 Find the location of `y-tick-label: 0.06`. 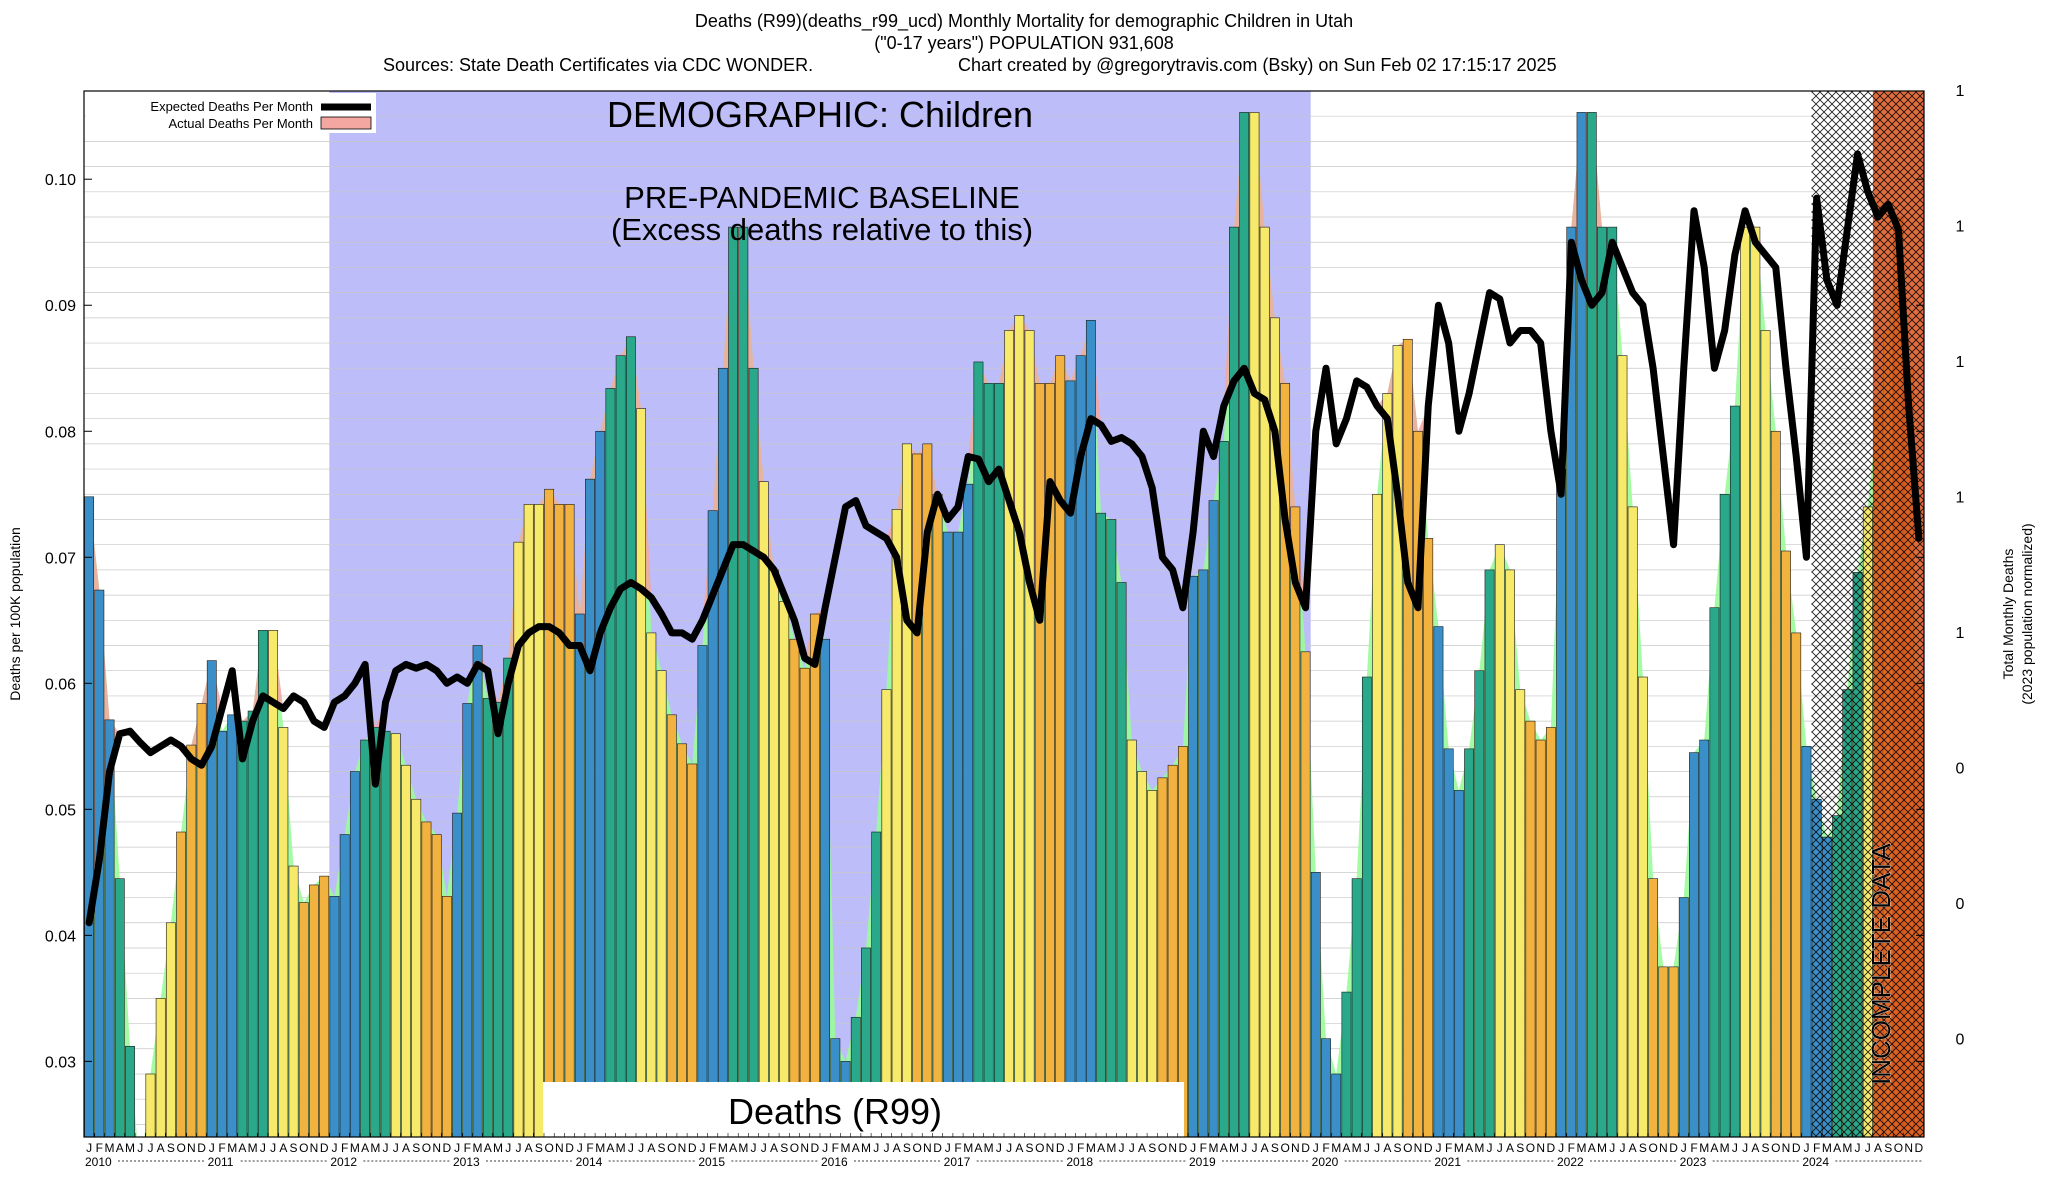

y-tick-label: 0.06 is located at coordinates (60, 684).